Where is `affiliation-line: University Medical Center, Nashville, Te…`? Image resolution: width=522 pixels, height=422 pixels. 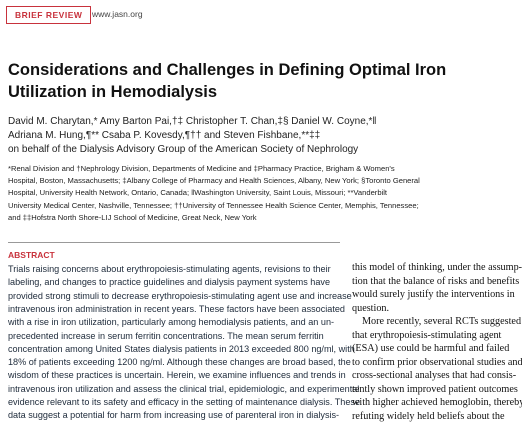 affiliation-line: University Medical Center, Nashville, Te… is located at coordinates (213, 205).